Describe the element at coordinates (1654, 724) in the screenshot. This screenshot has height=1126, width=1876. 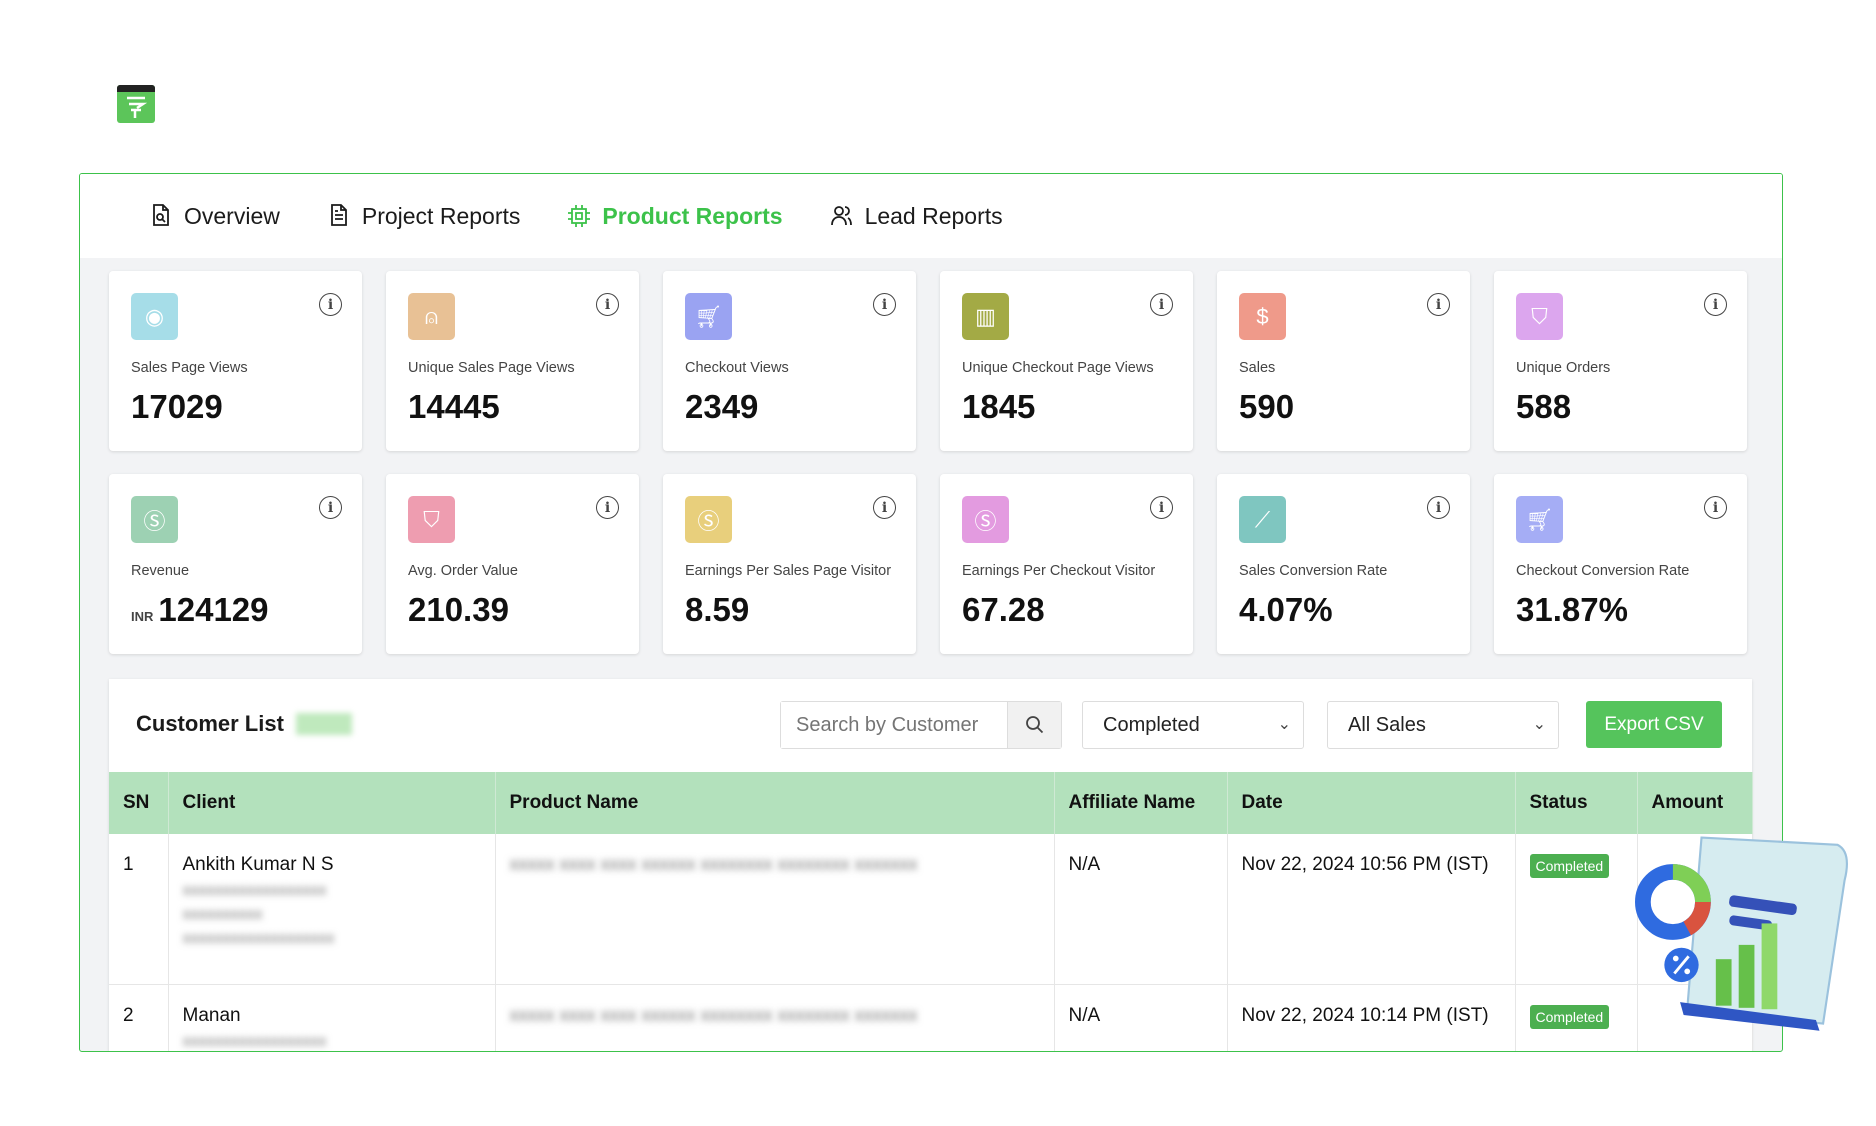
I see `export-csv-button: Export CSV` at that location.